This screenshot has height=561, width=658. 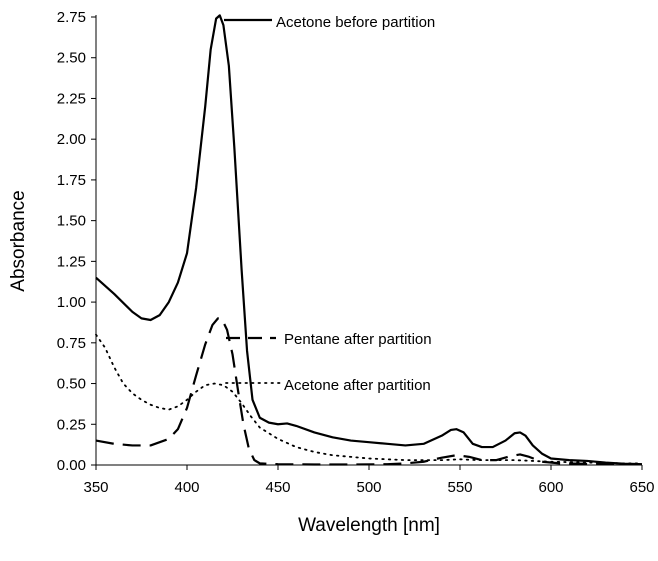 What do you see at coordinates (71, 343) in the screenshot?
I see `y-tick-label: 0.75` at bounding box center [71, 343].